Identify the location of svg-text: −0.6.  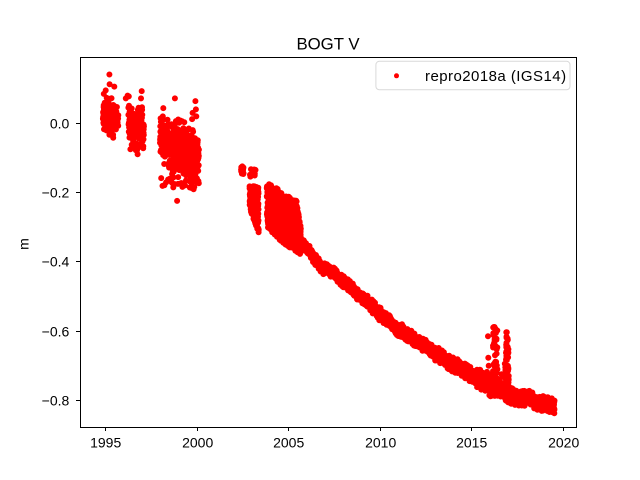
(56, 332).